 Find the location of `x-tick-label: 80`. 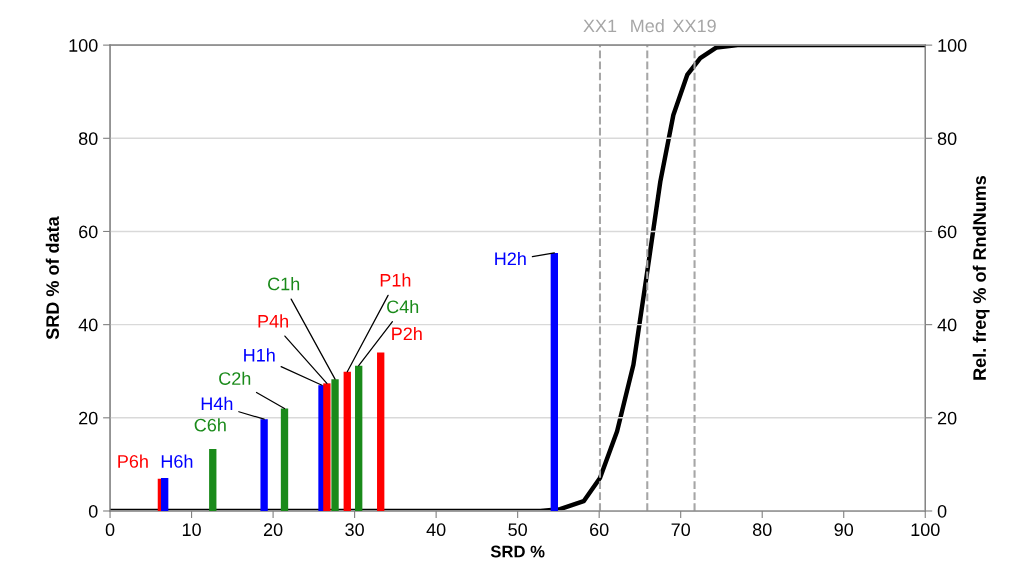

x-tick-label: 80 is located at coordinates (762, 530).